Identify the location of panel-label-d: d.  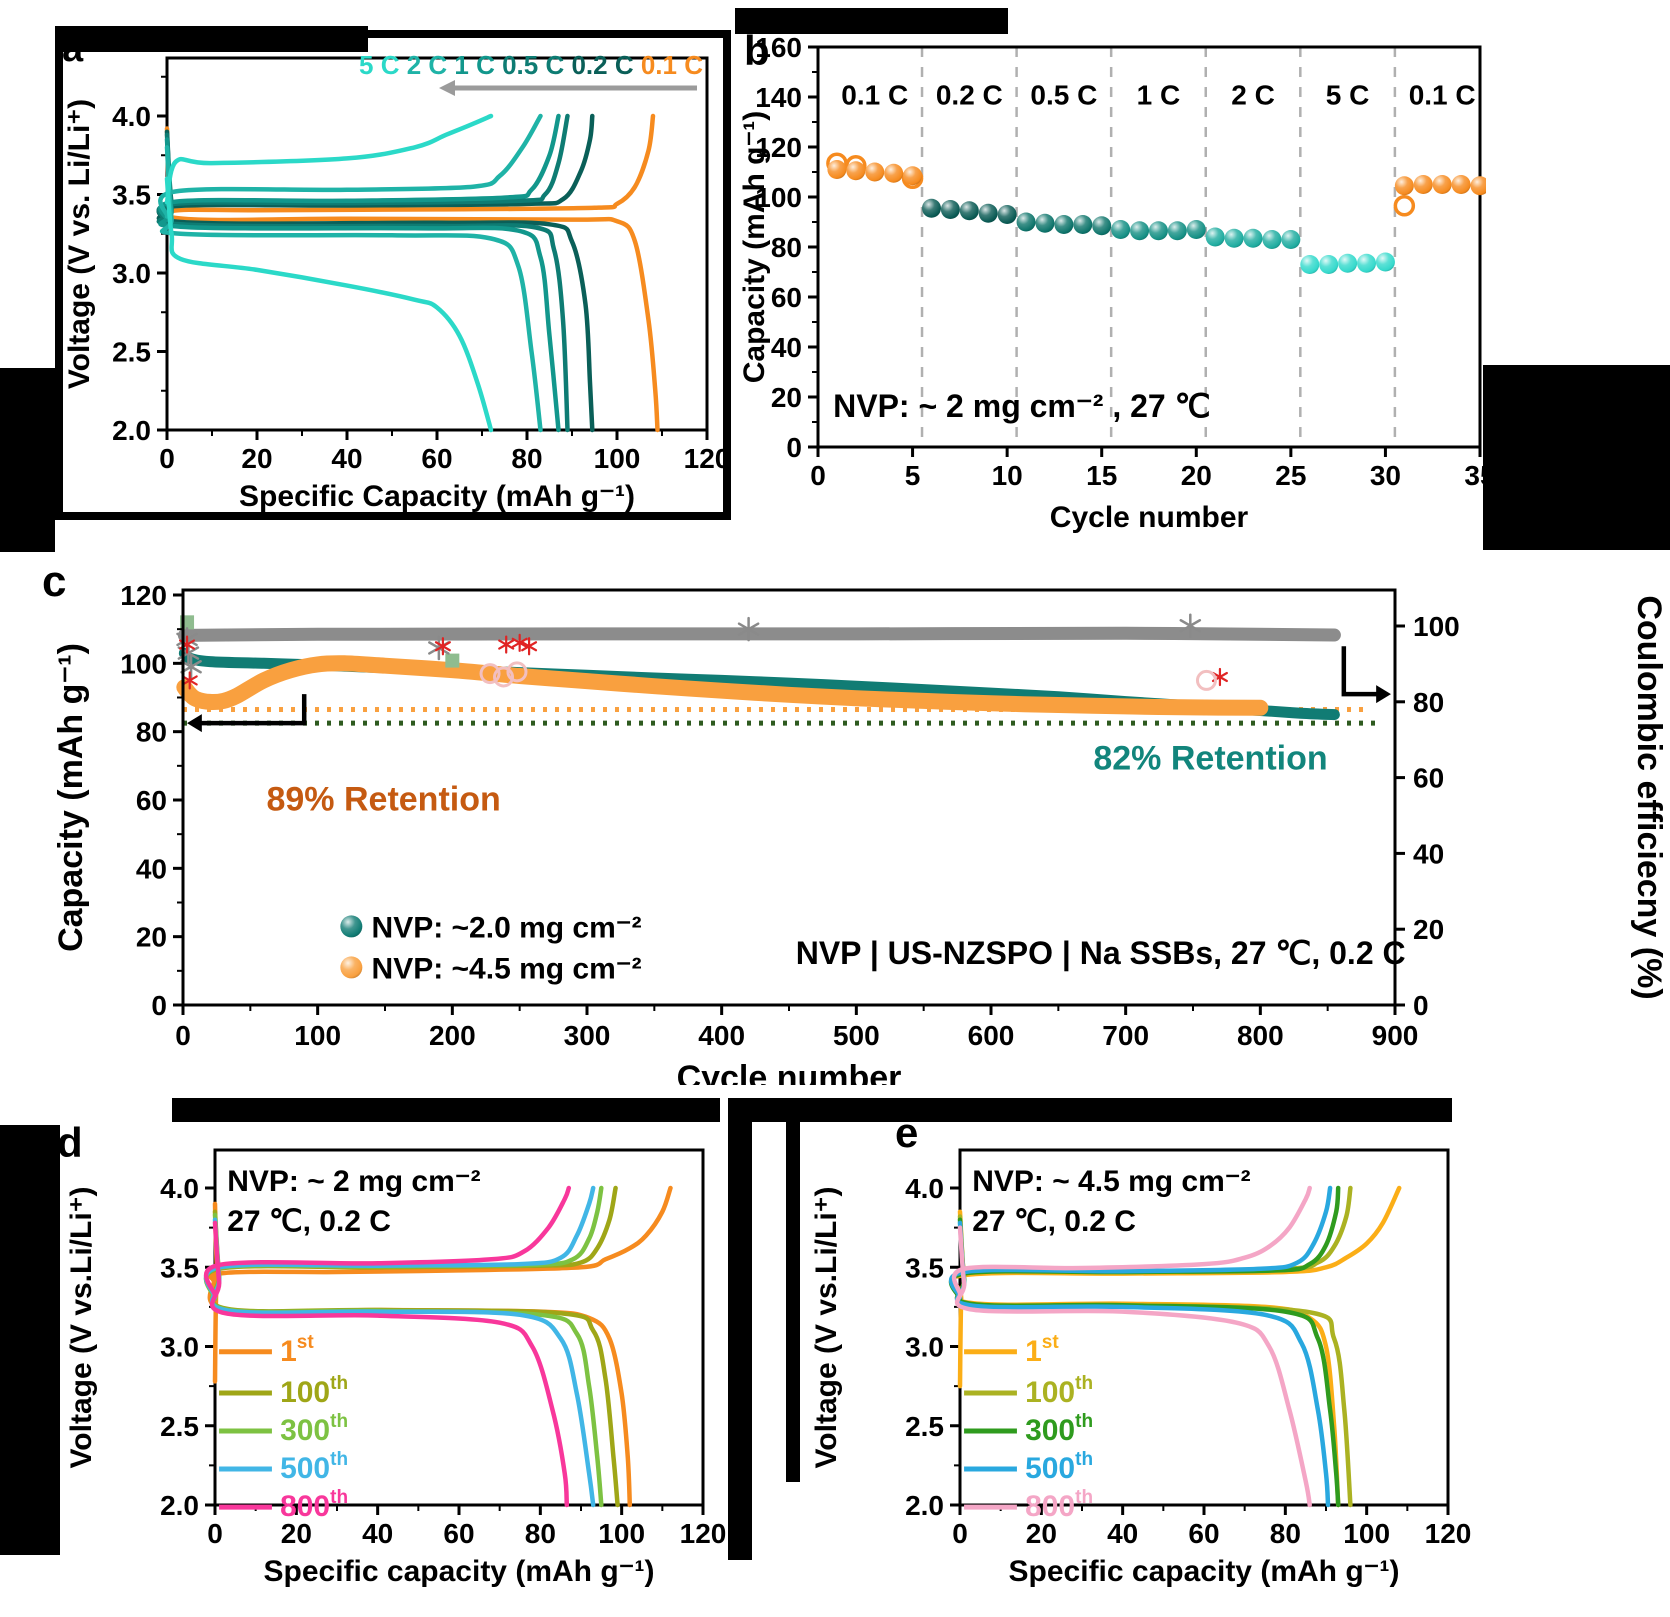
(70, 1142).